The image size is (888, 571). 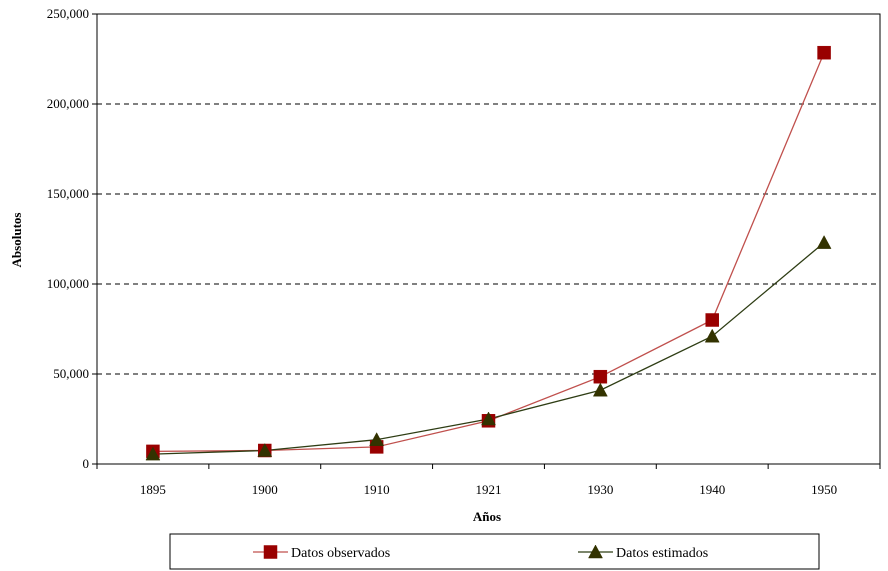 What do you see at coordinates (68, 193) in the screenshot?
I see `y-tick-label: 150,000` at bounding box center [68, 193].